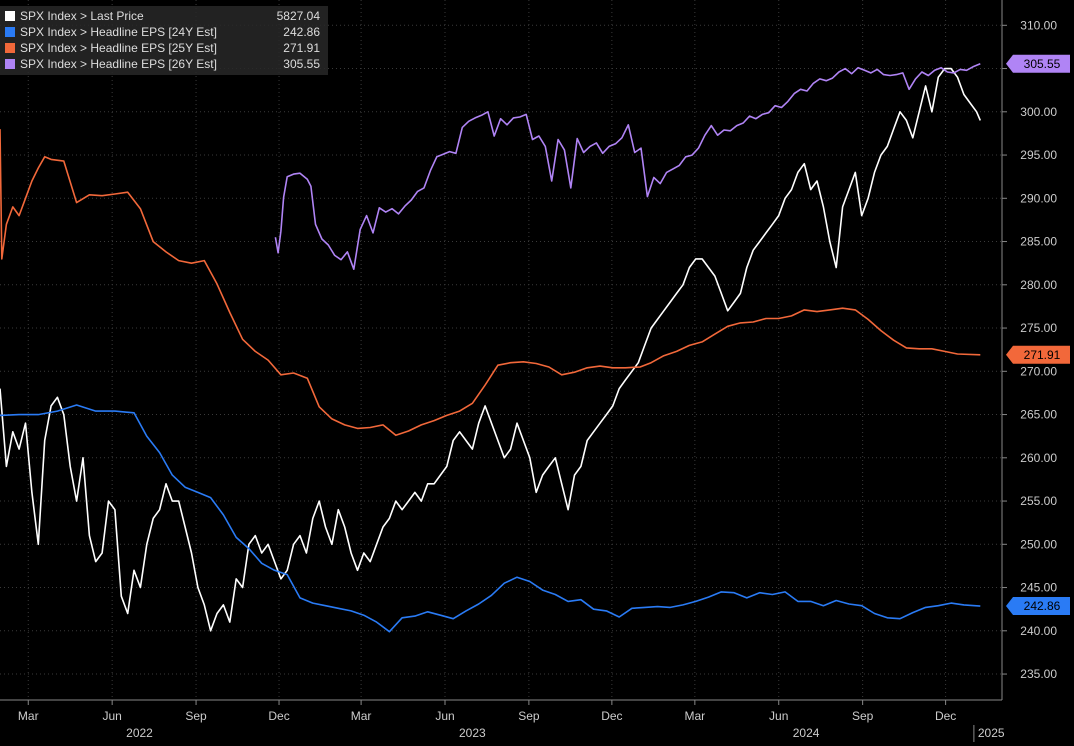 This screenshot has width=1074, height=746. Describe the element at coordinates (82, 16) in the screenshot. I see `legend-label: SPX Index > Last Price` at that location.